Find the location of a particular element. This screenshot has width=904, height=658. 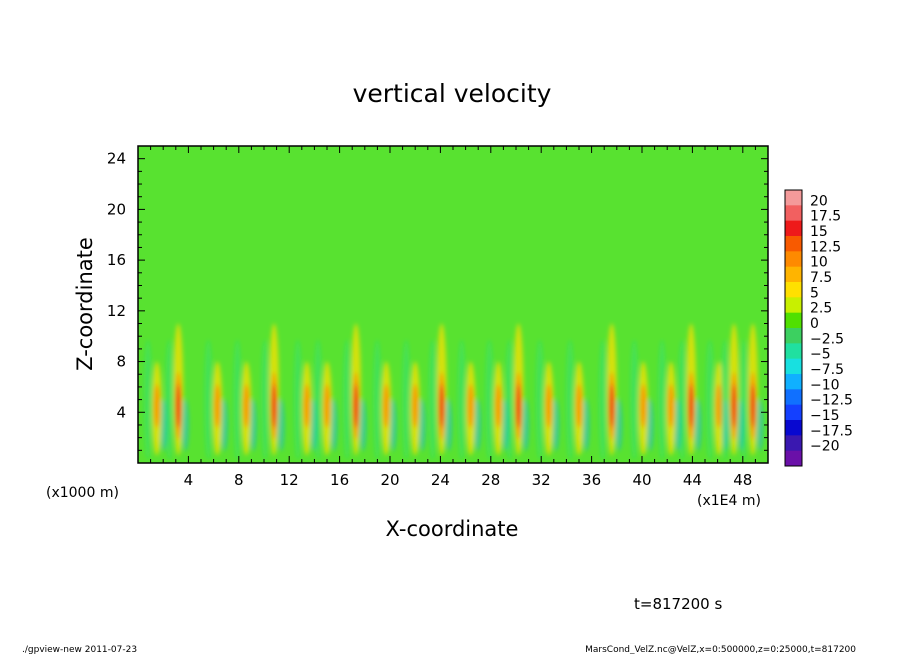

colorbar-label: −5 is located at coordinates (820, 355).